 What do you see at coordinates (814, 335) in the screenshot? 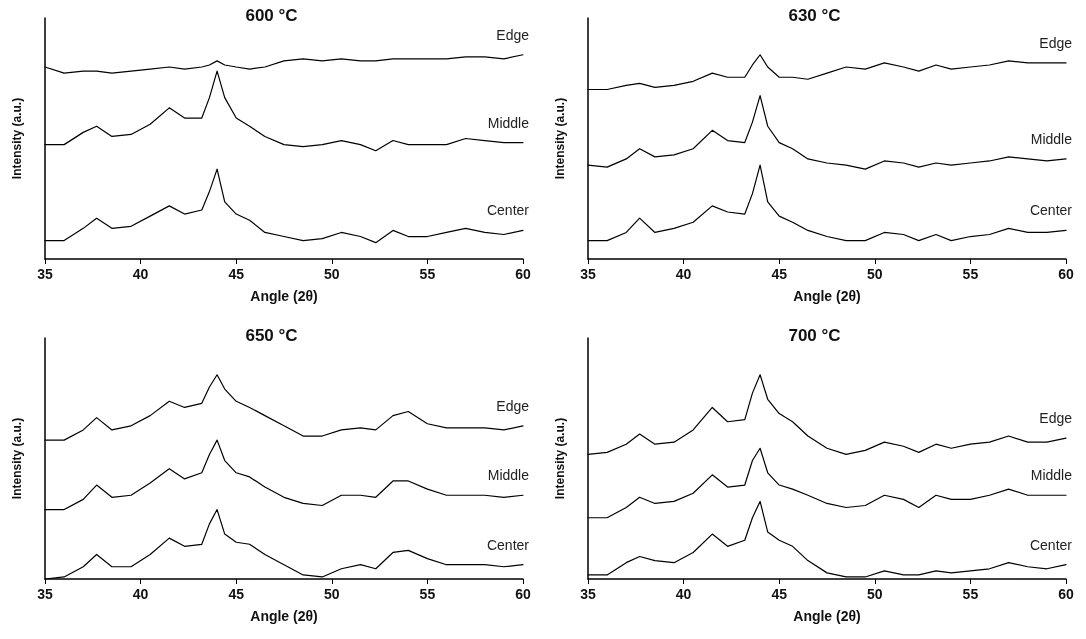
I see `chart-title: 700 °C` at bounding box center [814, 335].